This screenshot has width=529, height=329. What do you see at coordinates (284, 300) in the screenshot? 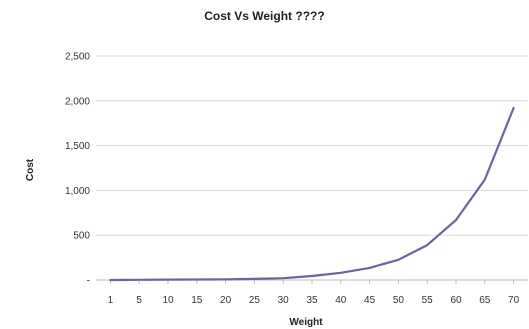
I see `x-tick-label: 30` at bounding box center [284, 300].